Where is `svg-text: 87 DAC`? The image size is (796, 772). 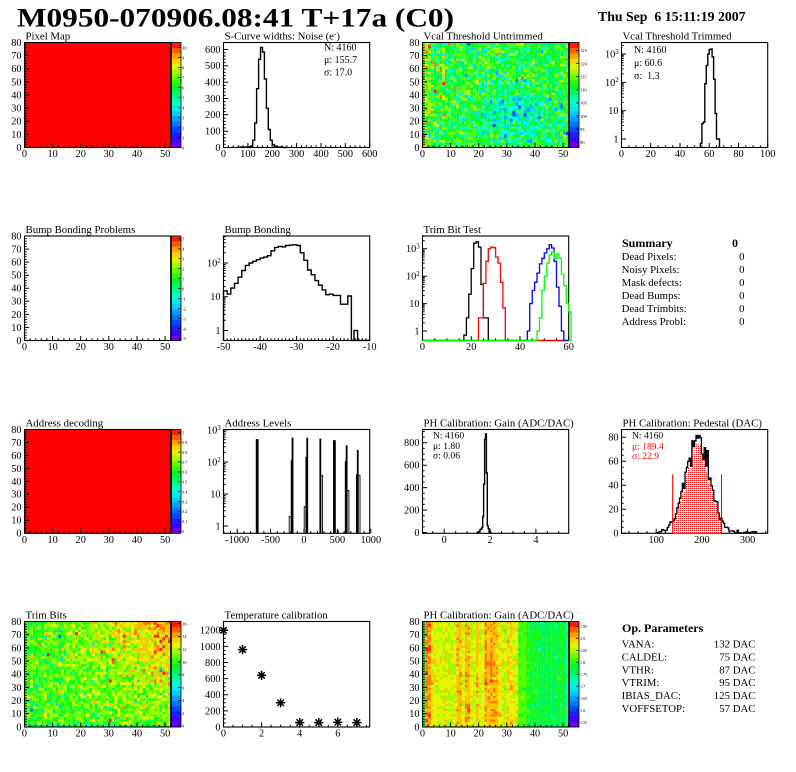
svg-text: 87 DAC is located at coordinates (737, 670).